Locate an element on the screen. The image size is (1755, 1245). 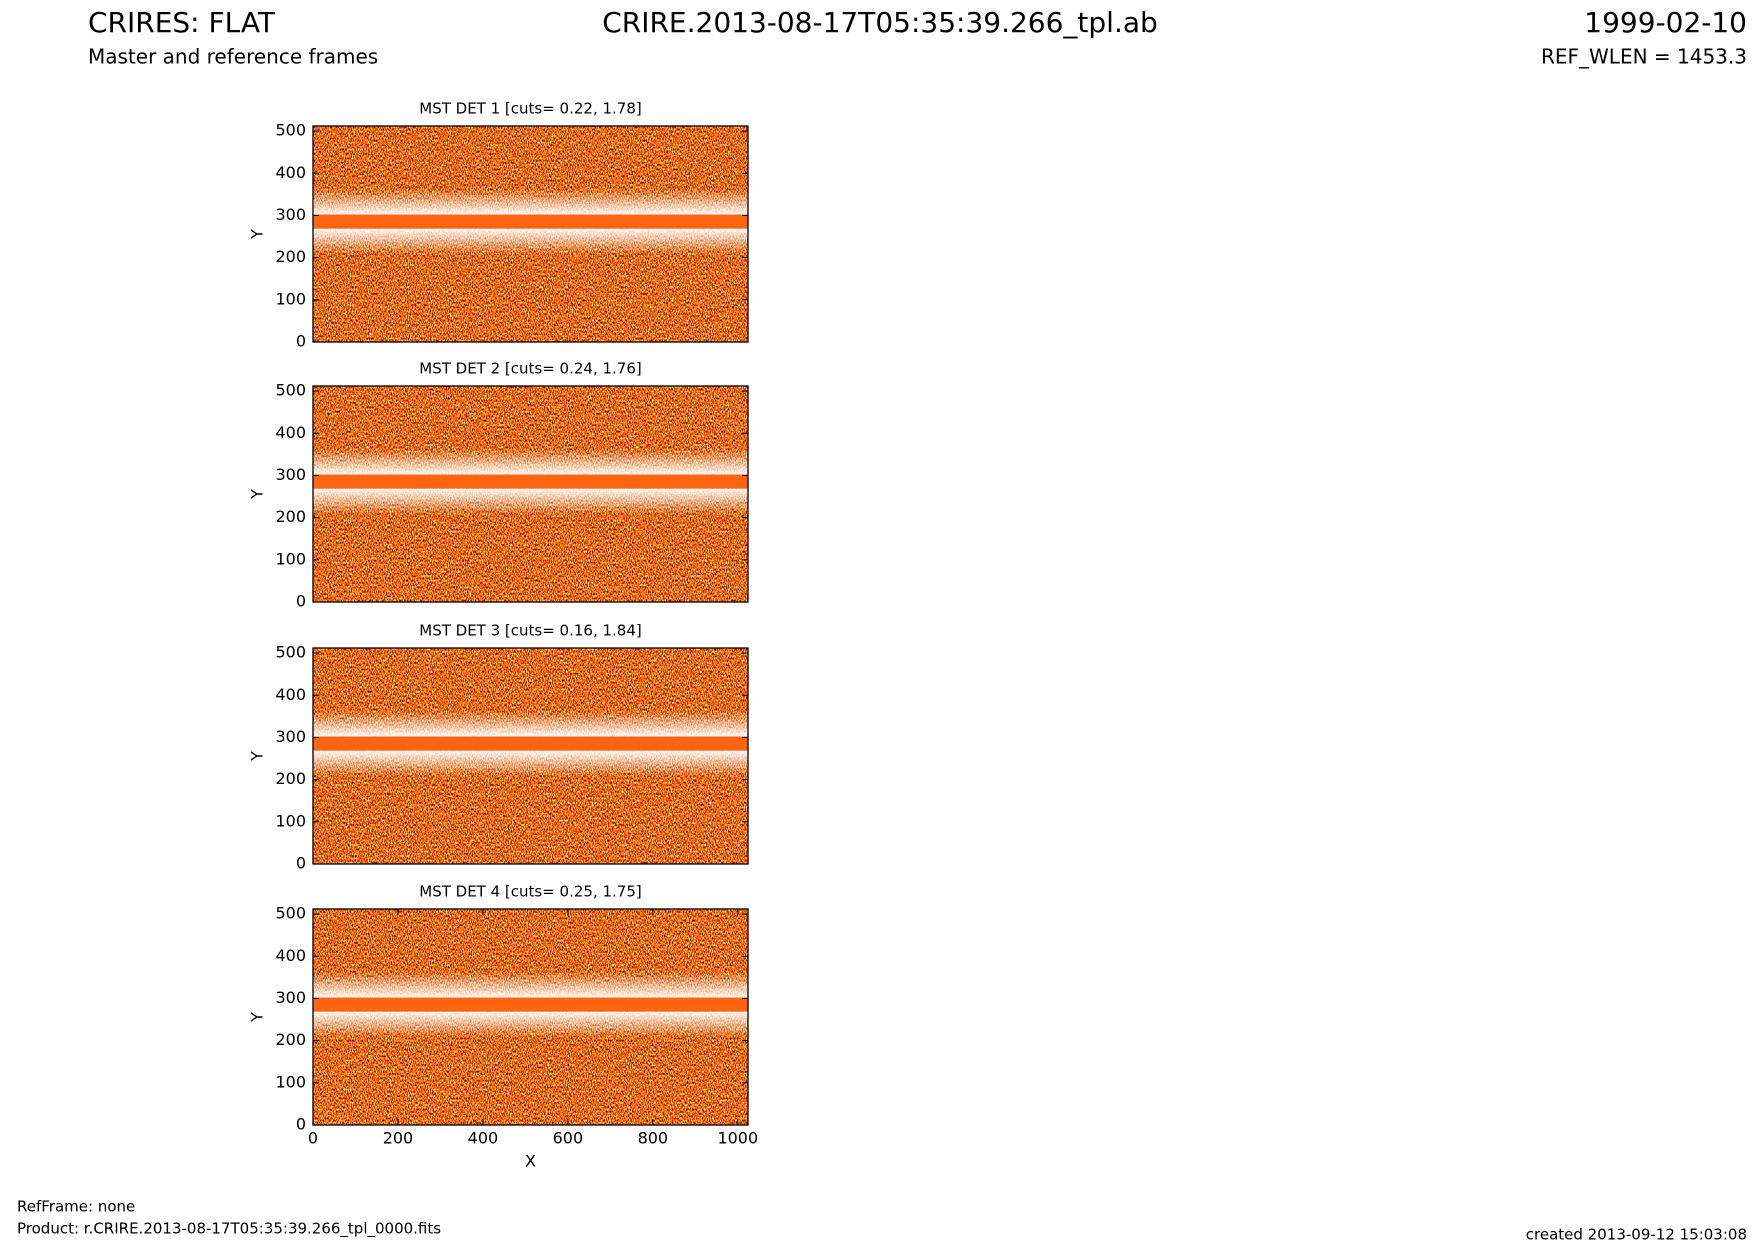
x-tick-label: 200 is located at coordinates (398, 1138).